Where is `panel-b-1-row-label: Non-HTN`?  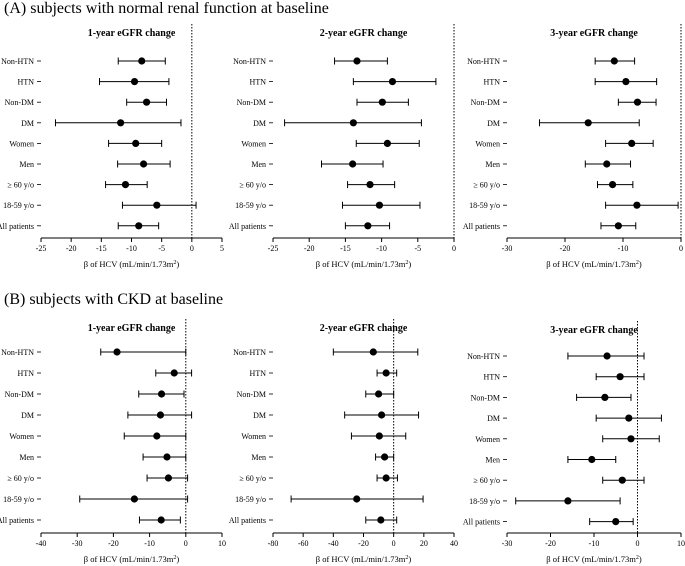
panel-b-1-row-label: Non-HTN is located at coordinates (17, 352).